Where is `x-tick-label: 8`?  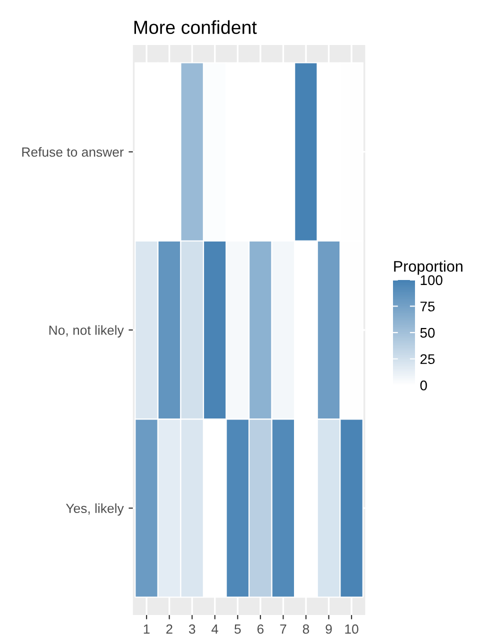 x-tick-label: 8 is located at coordinates (306, 629).